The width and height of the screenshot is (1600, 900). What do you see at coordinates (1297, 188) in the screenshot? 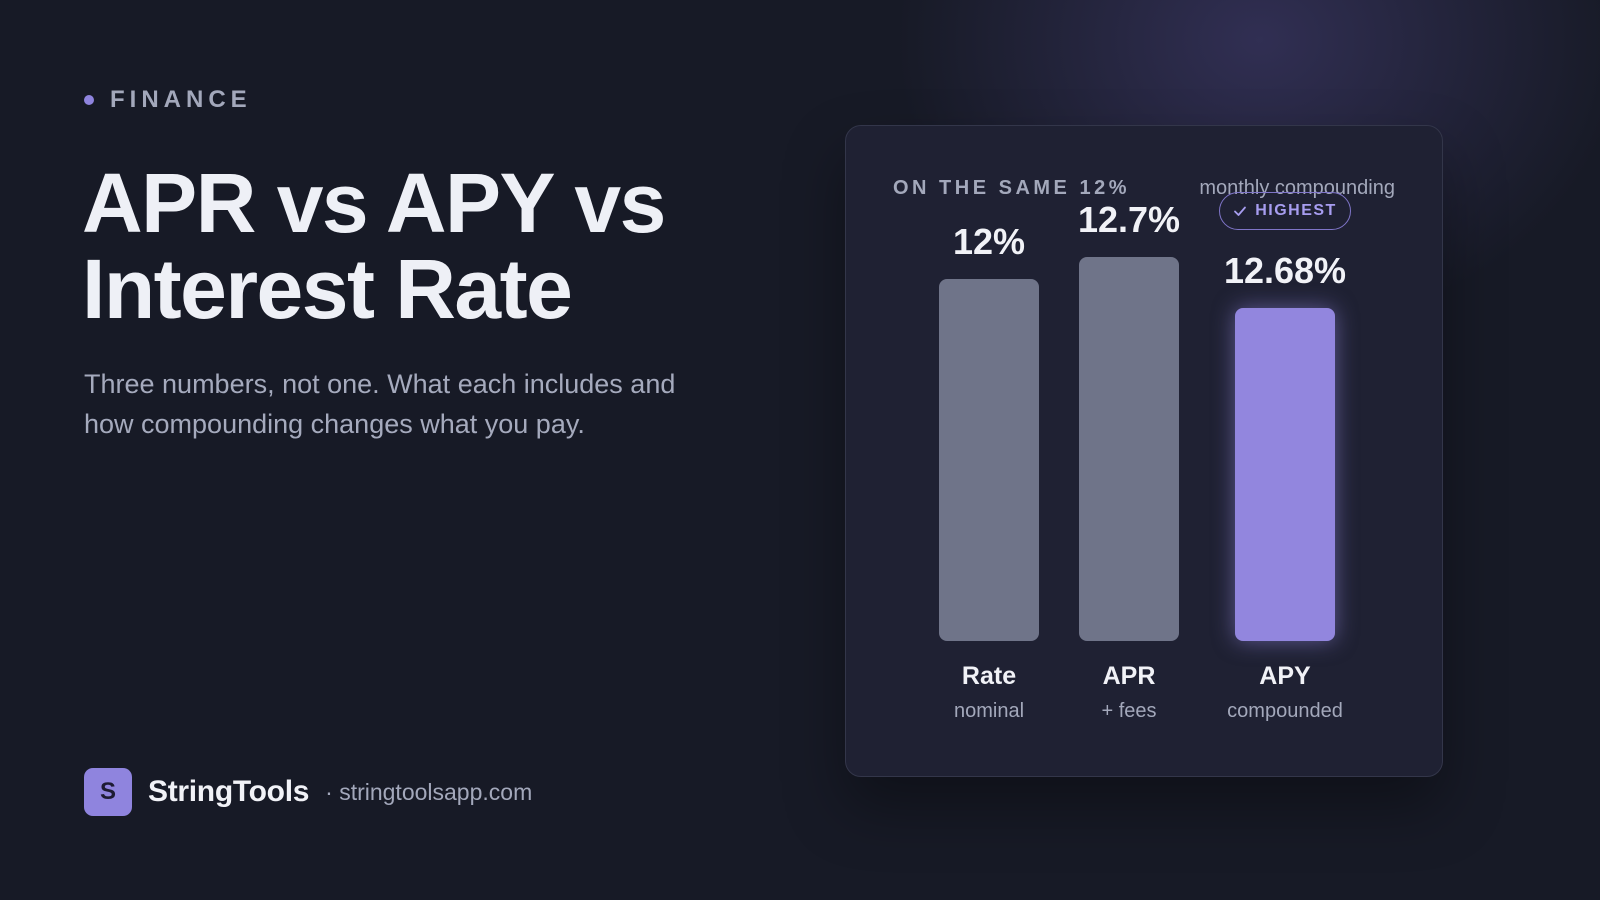
I see `chart-note: monthly compounding` at bounding box center [1297, 188].